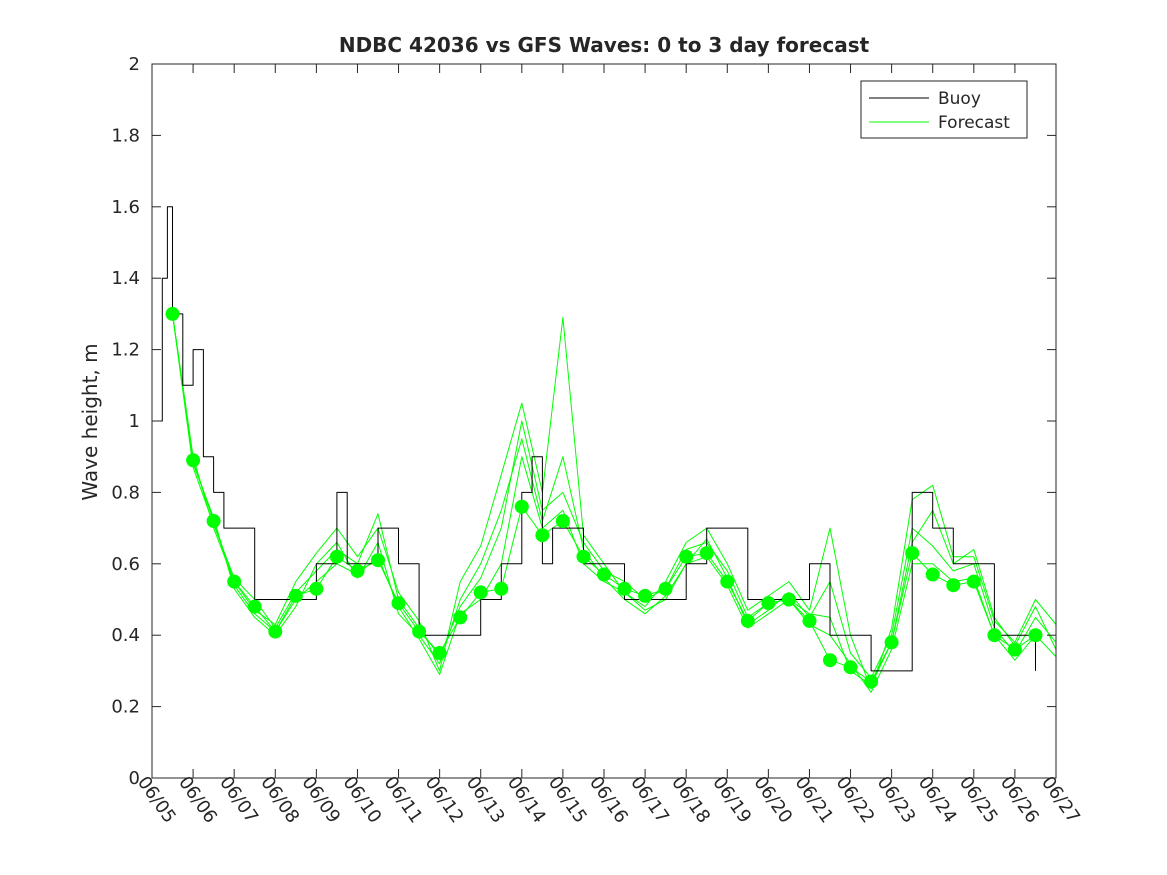 The width and height of the screenshot is (1167, 875). I want to click on legend-box, so click(944, 109).